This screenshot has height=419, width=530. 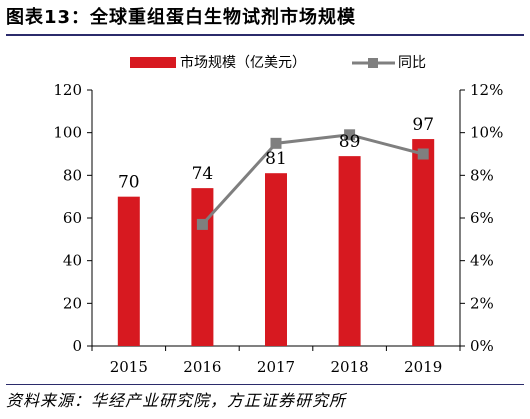 I want to click on legend-swatch-bar, so click(x=153, y=62).